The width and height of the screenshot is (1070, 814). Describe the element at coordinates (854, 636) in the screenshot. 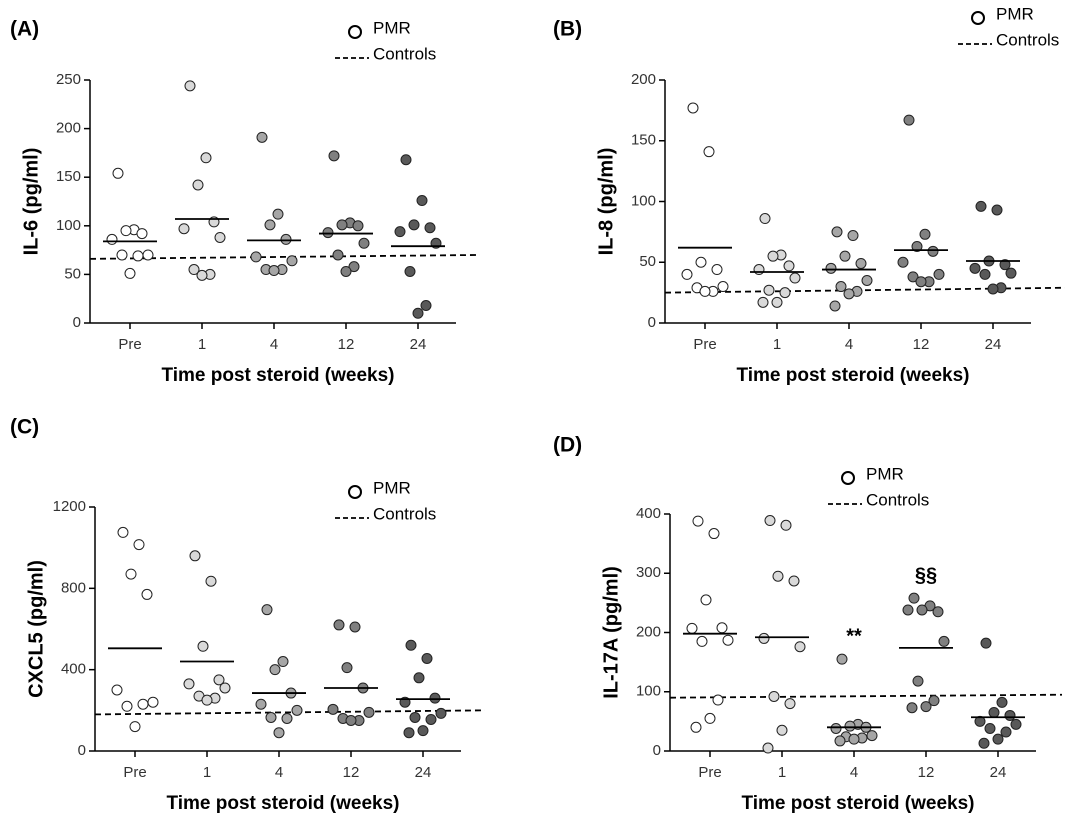

I see `significance-label: **` at that location.